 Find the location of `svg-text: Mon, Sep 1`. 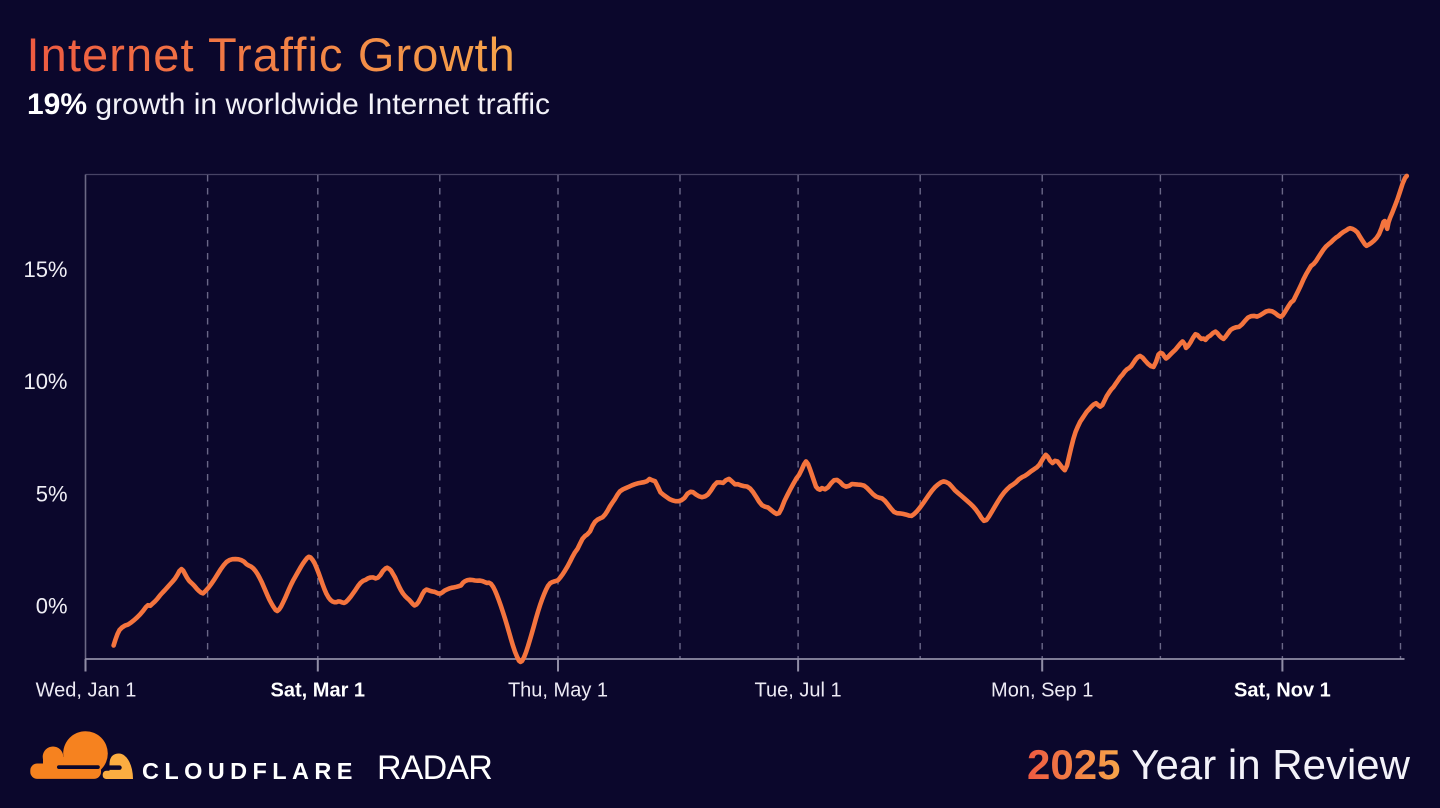

svg-text: Mon, Sep 1 is located at coordinates (1042, 691).